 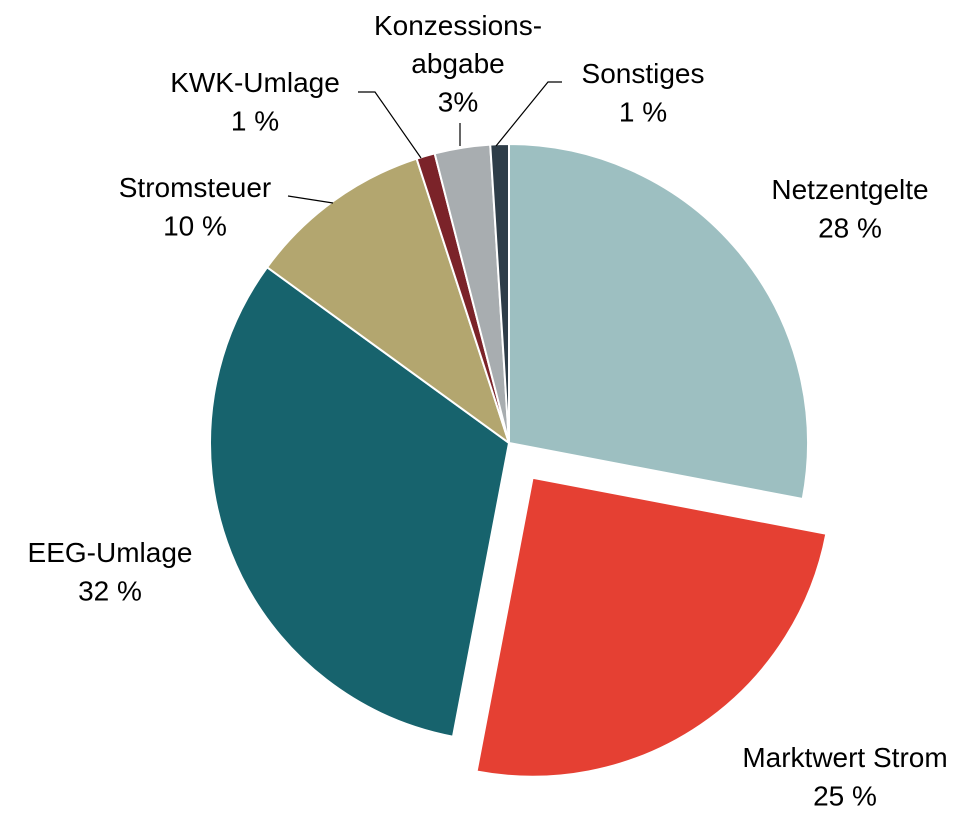 I want to click on slice-label: KWK-Umlage, so click(x=255, y=82).